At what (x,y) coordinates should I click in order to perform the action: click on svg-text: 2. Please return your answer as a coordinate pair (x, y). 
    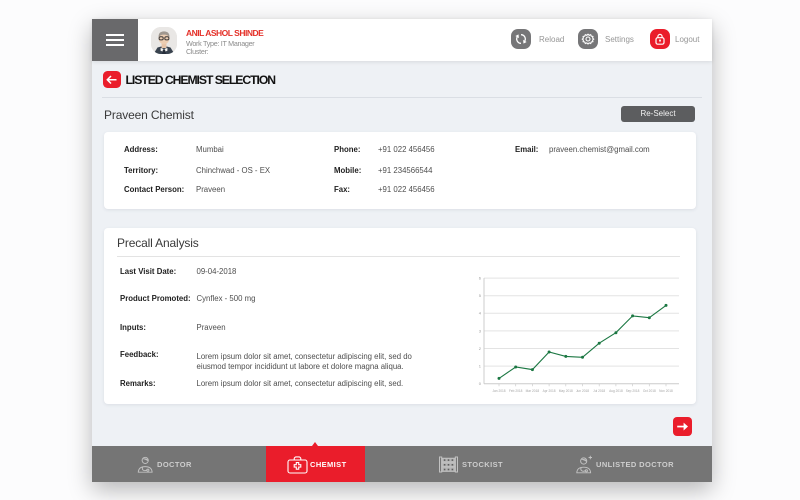
    Looking at the image, I should click on (480, 347).